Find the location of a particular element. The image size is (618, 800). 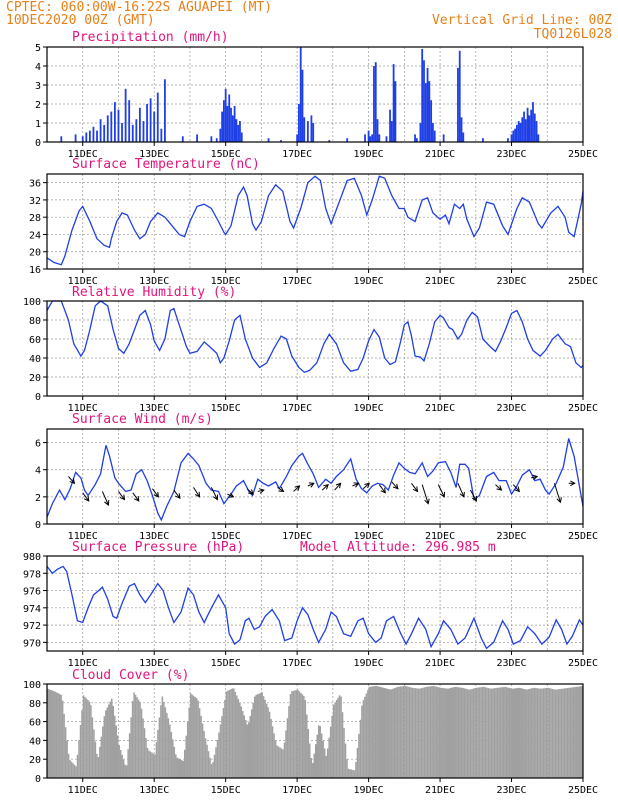

panel-title: Surface Temperature (nC) is located at coordinates (166, 164).